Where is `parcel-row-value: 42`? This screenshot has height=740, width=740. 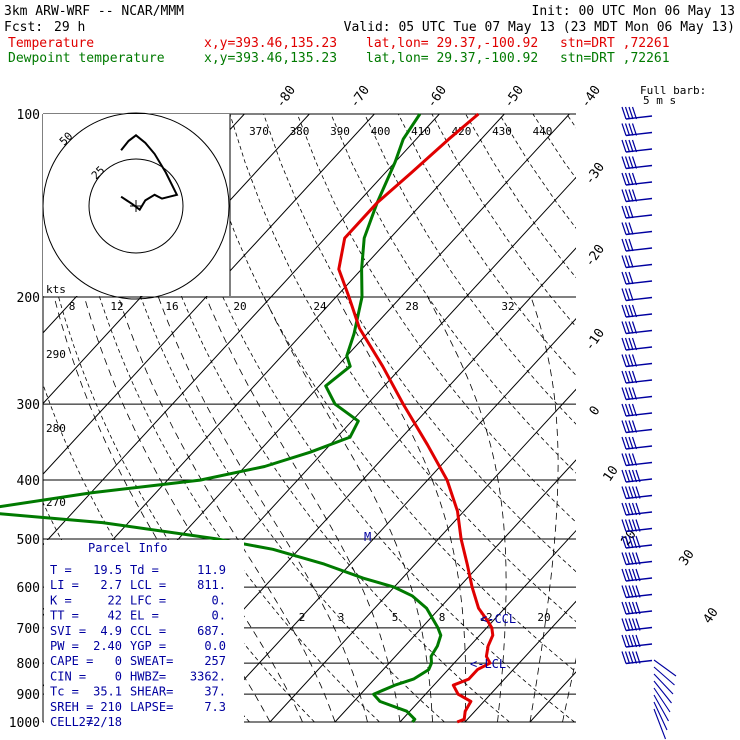
parcel-row-value: 42 is located at coordinates (115, 616).